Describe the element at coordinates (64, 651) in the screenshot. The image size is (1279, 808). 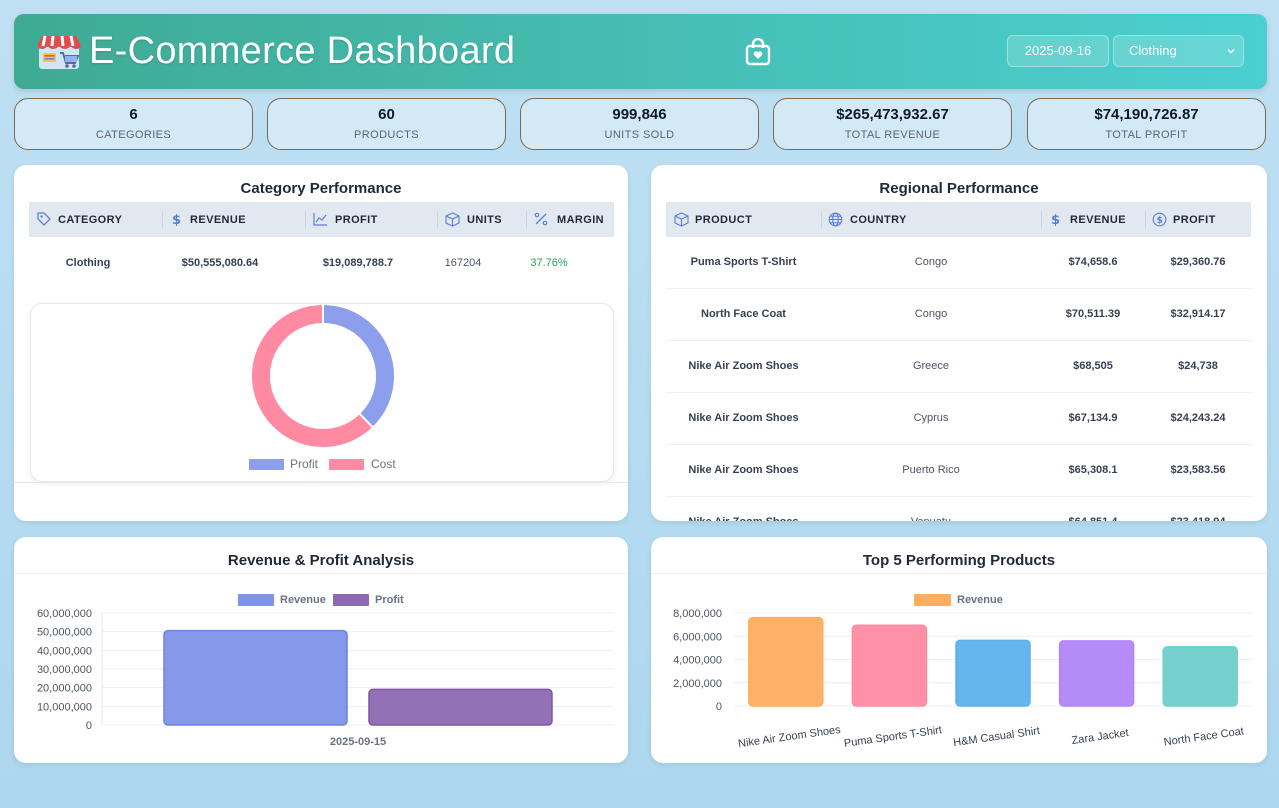
I see `y-tick-label: 40,000,000` at that location.